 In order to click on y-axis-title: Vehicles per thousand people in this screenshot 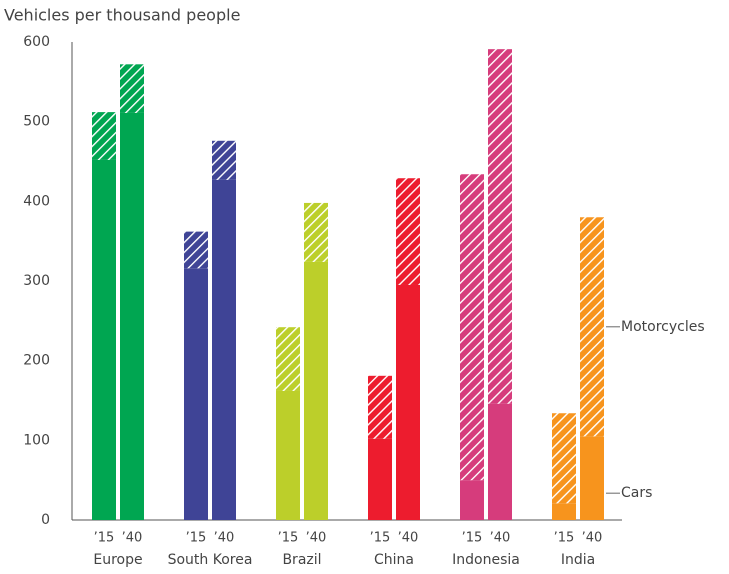, I will do `click(122, 15)`.